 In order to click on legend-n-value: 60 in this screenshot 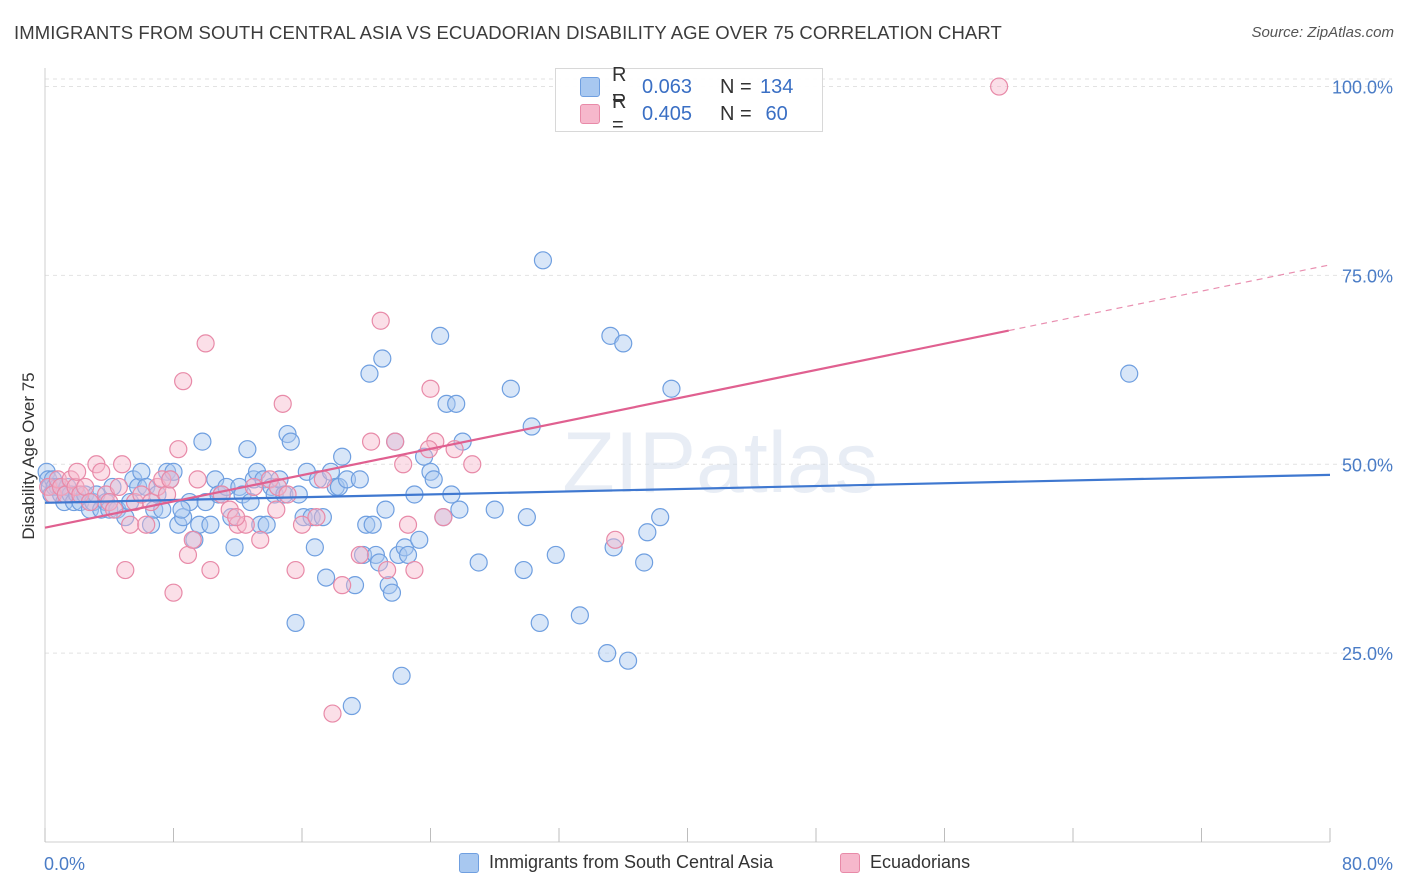, I will do `click(774, 113)`.